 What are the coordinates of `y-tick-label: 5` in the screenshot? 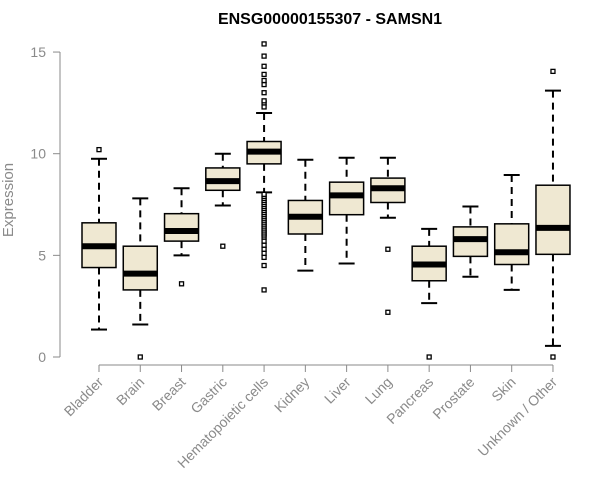 It's located at (42, 255).